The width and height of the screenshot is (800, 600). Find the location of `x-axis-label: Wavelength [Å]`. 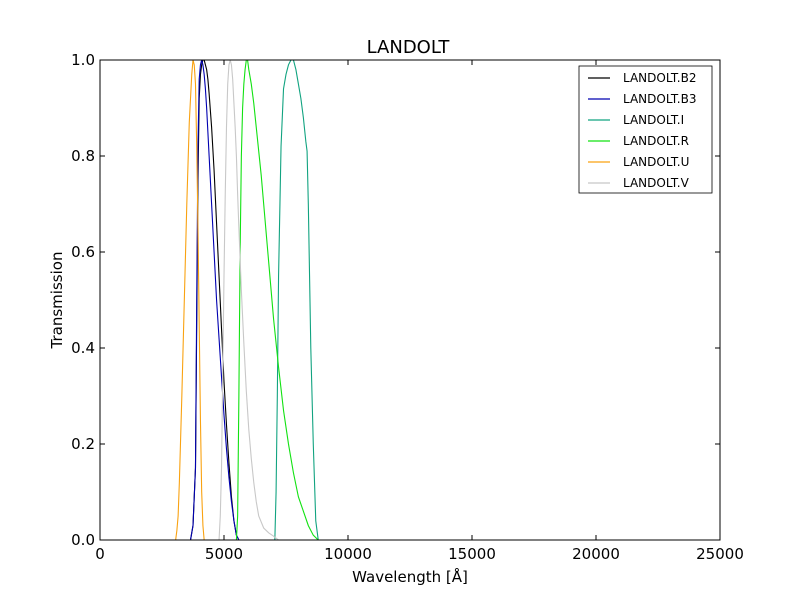

x-axis-label: Wavelength [Å] is located at coordinates (410, 576).